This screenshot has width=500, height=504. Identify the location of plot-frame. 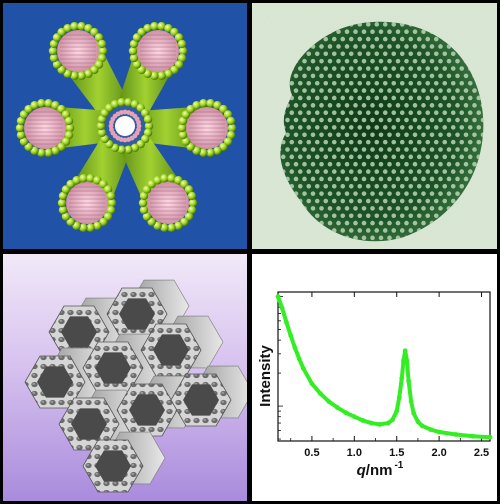
(384, 366).